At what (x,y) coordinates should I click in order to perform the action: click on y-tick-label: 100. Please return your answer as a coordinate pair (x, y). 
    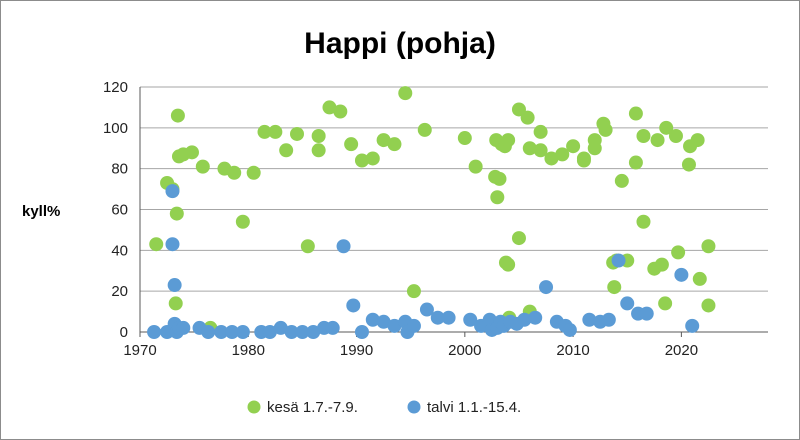
    Looking at the image, I should click on (115, 128).